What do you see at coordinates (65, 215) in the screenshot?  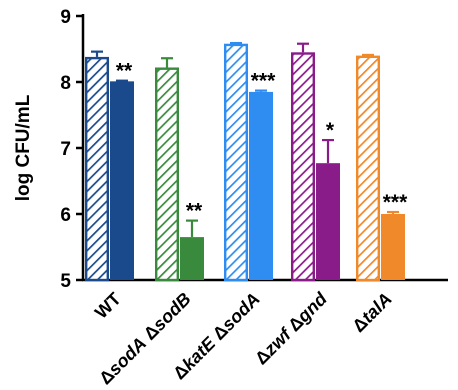 I see `y-tick-label: 6` at bounding box center [65, 215].